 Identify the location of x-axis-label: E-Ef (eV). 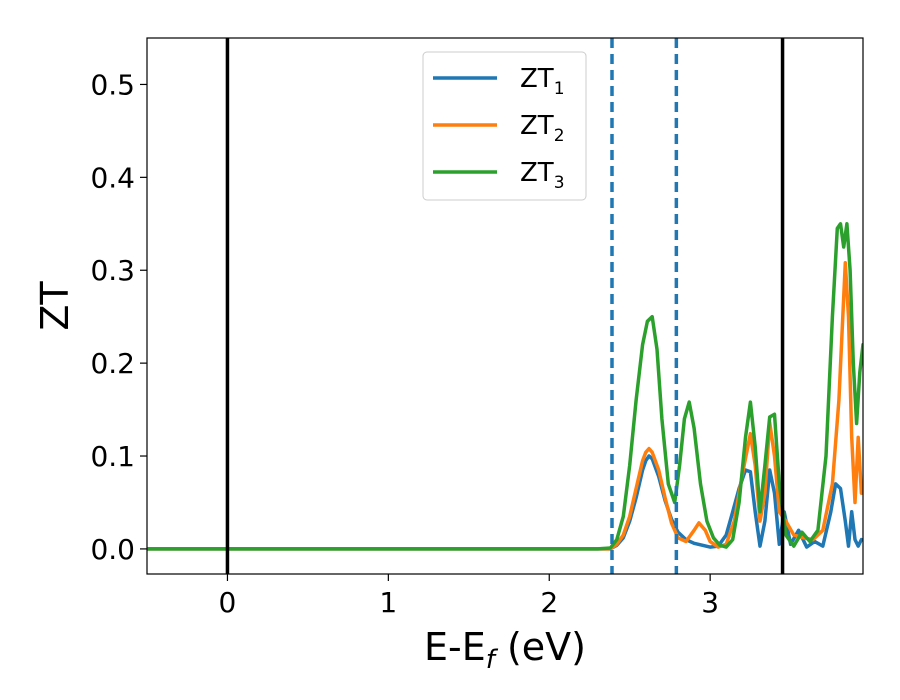
(505, 650).